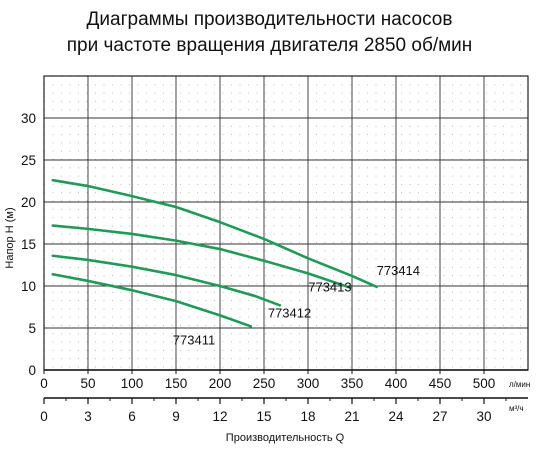  What do you see at coordinates (28, 202) in the screenshot?
I see `y-tick-label: 20` at bounding box center [28, 202].